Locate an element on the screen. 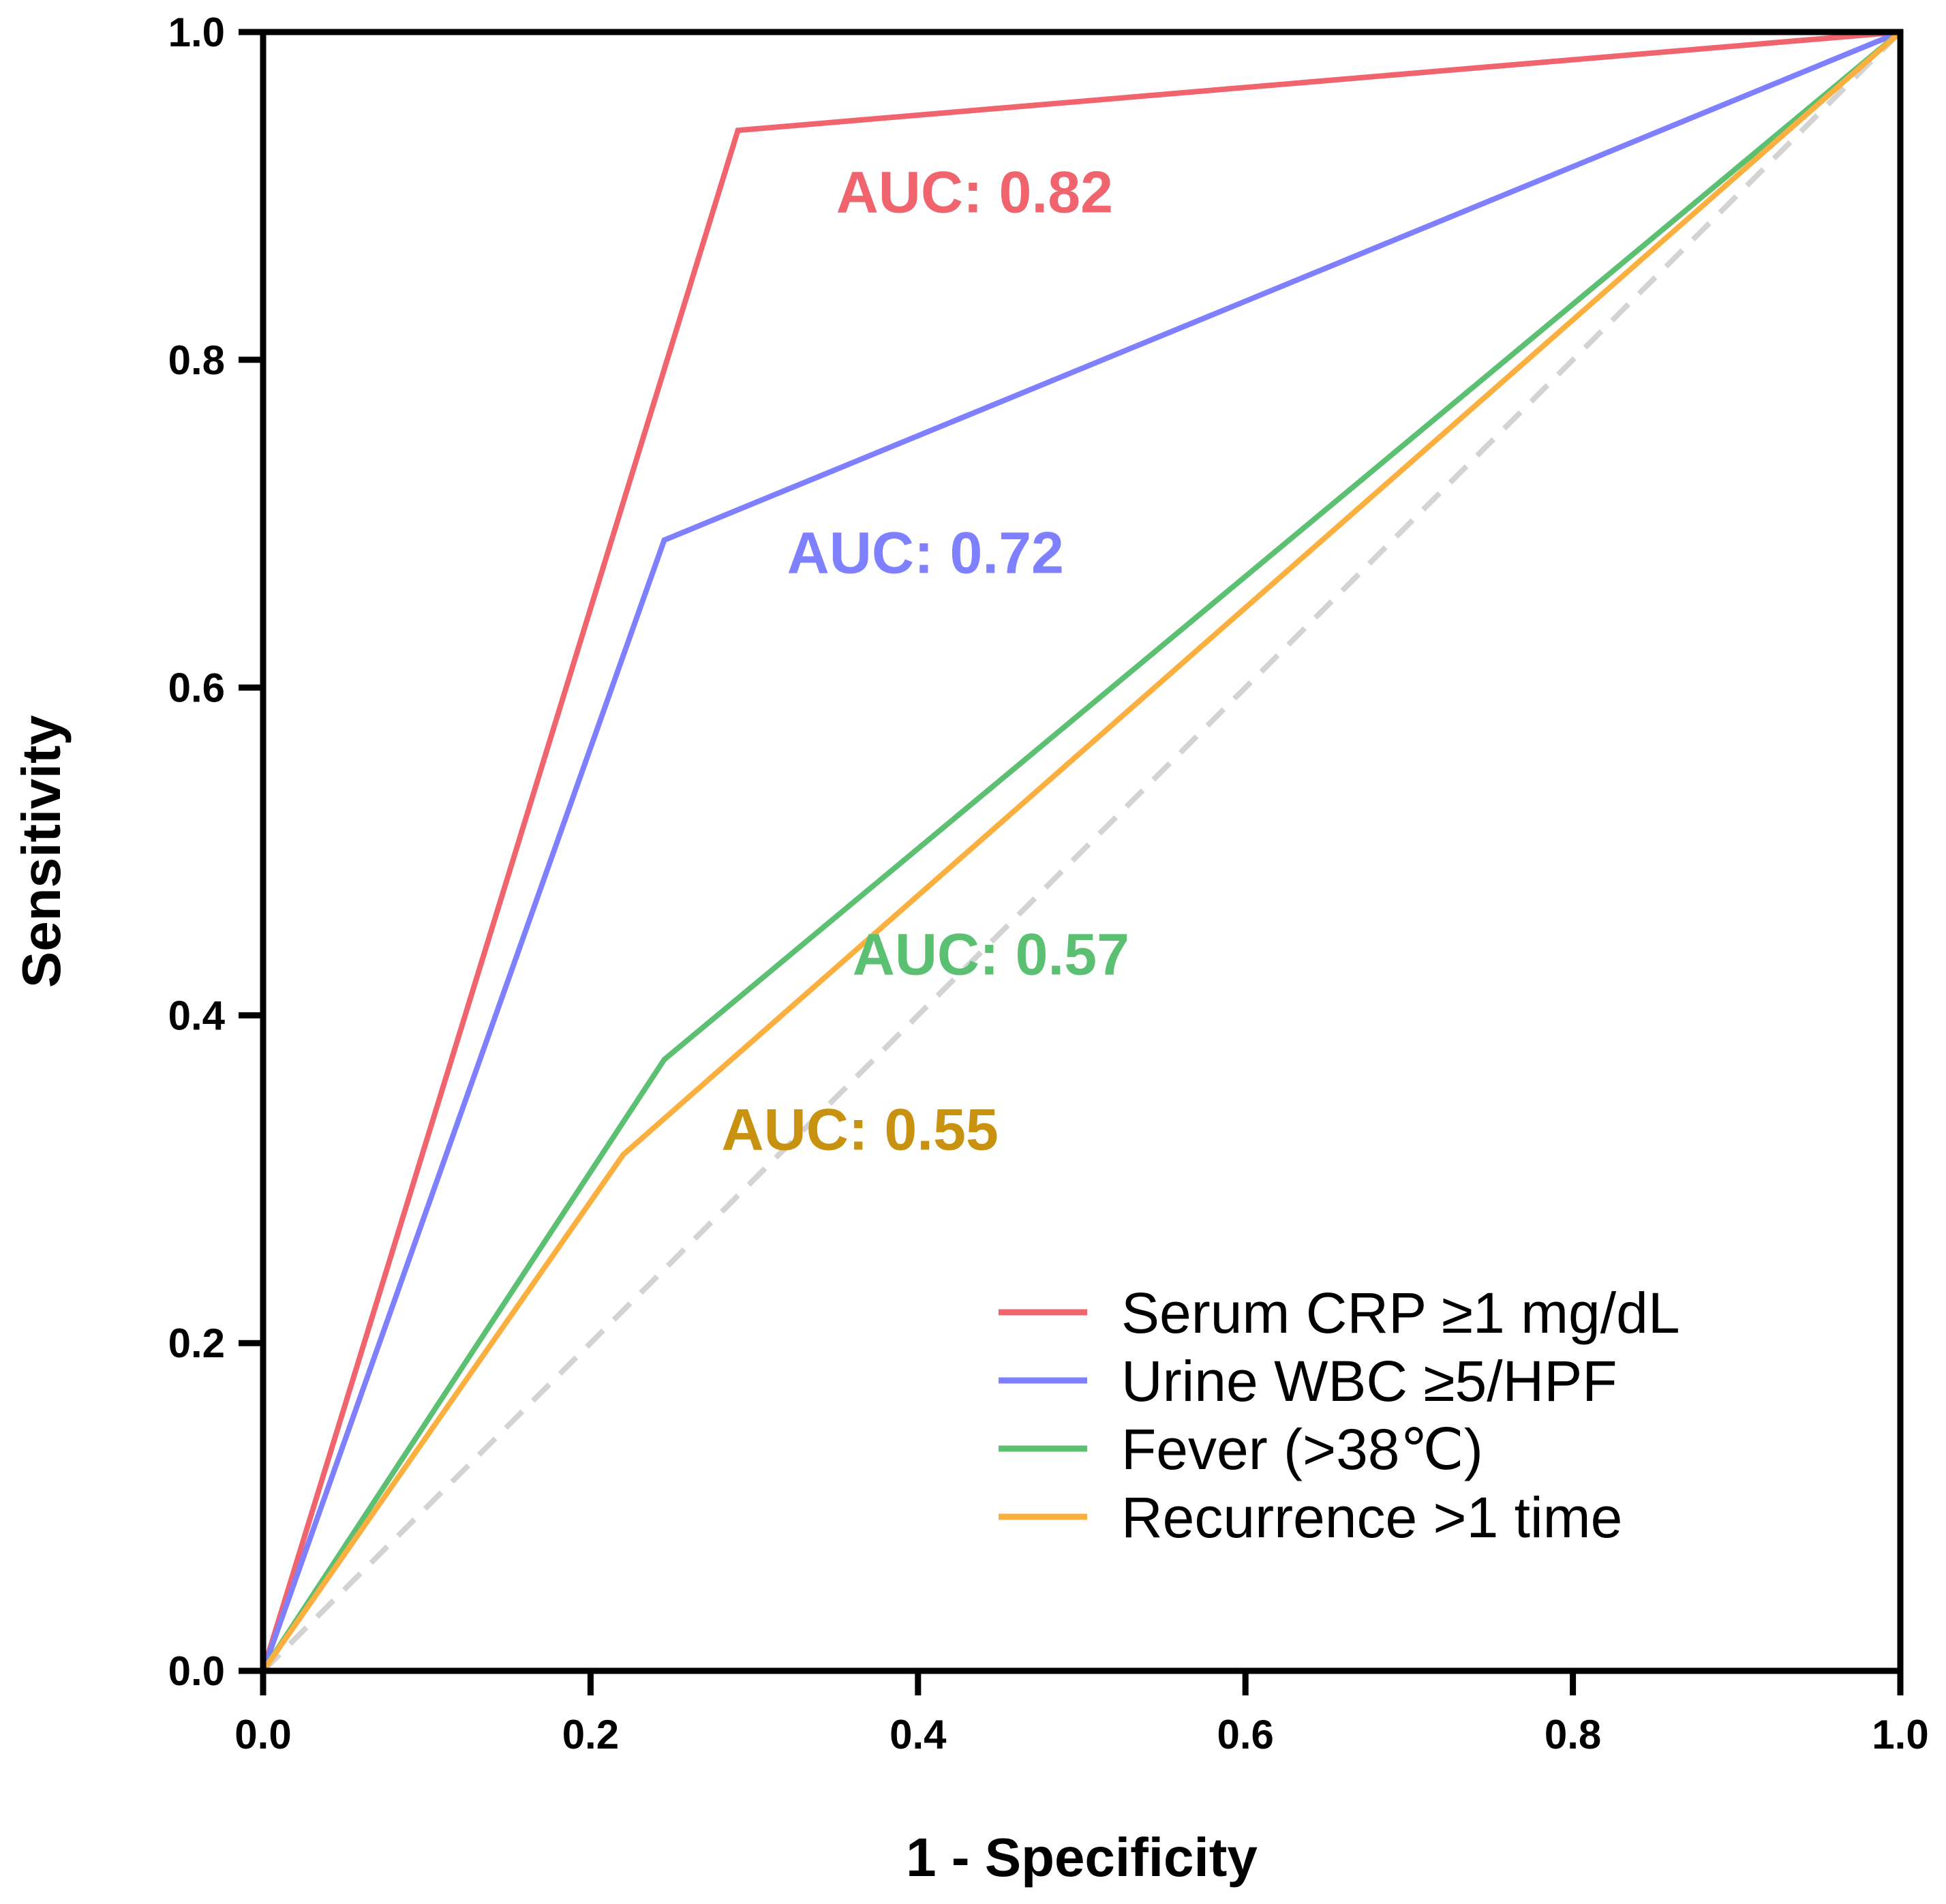 The image size is (1946, 1904). x-tick-label: 0.6 is located at coordinates (1245, 1734).